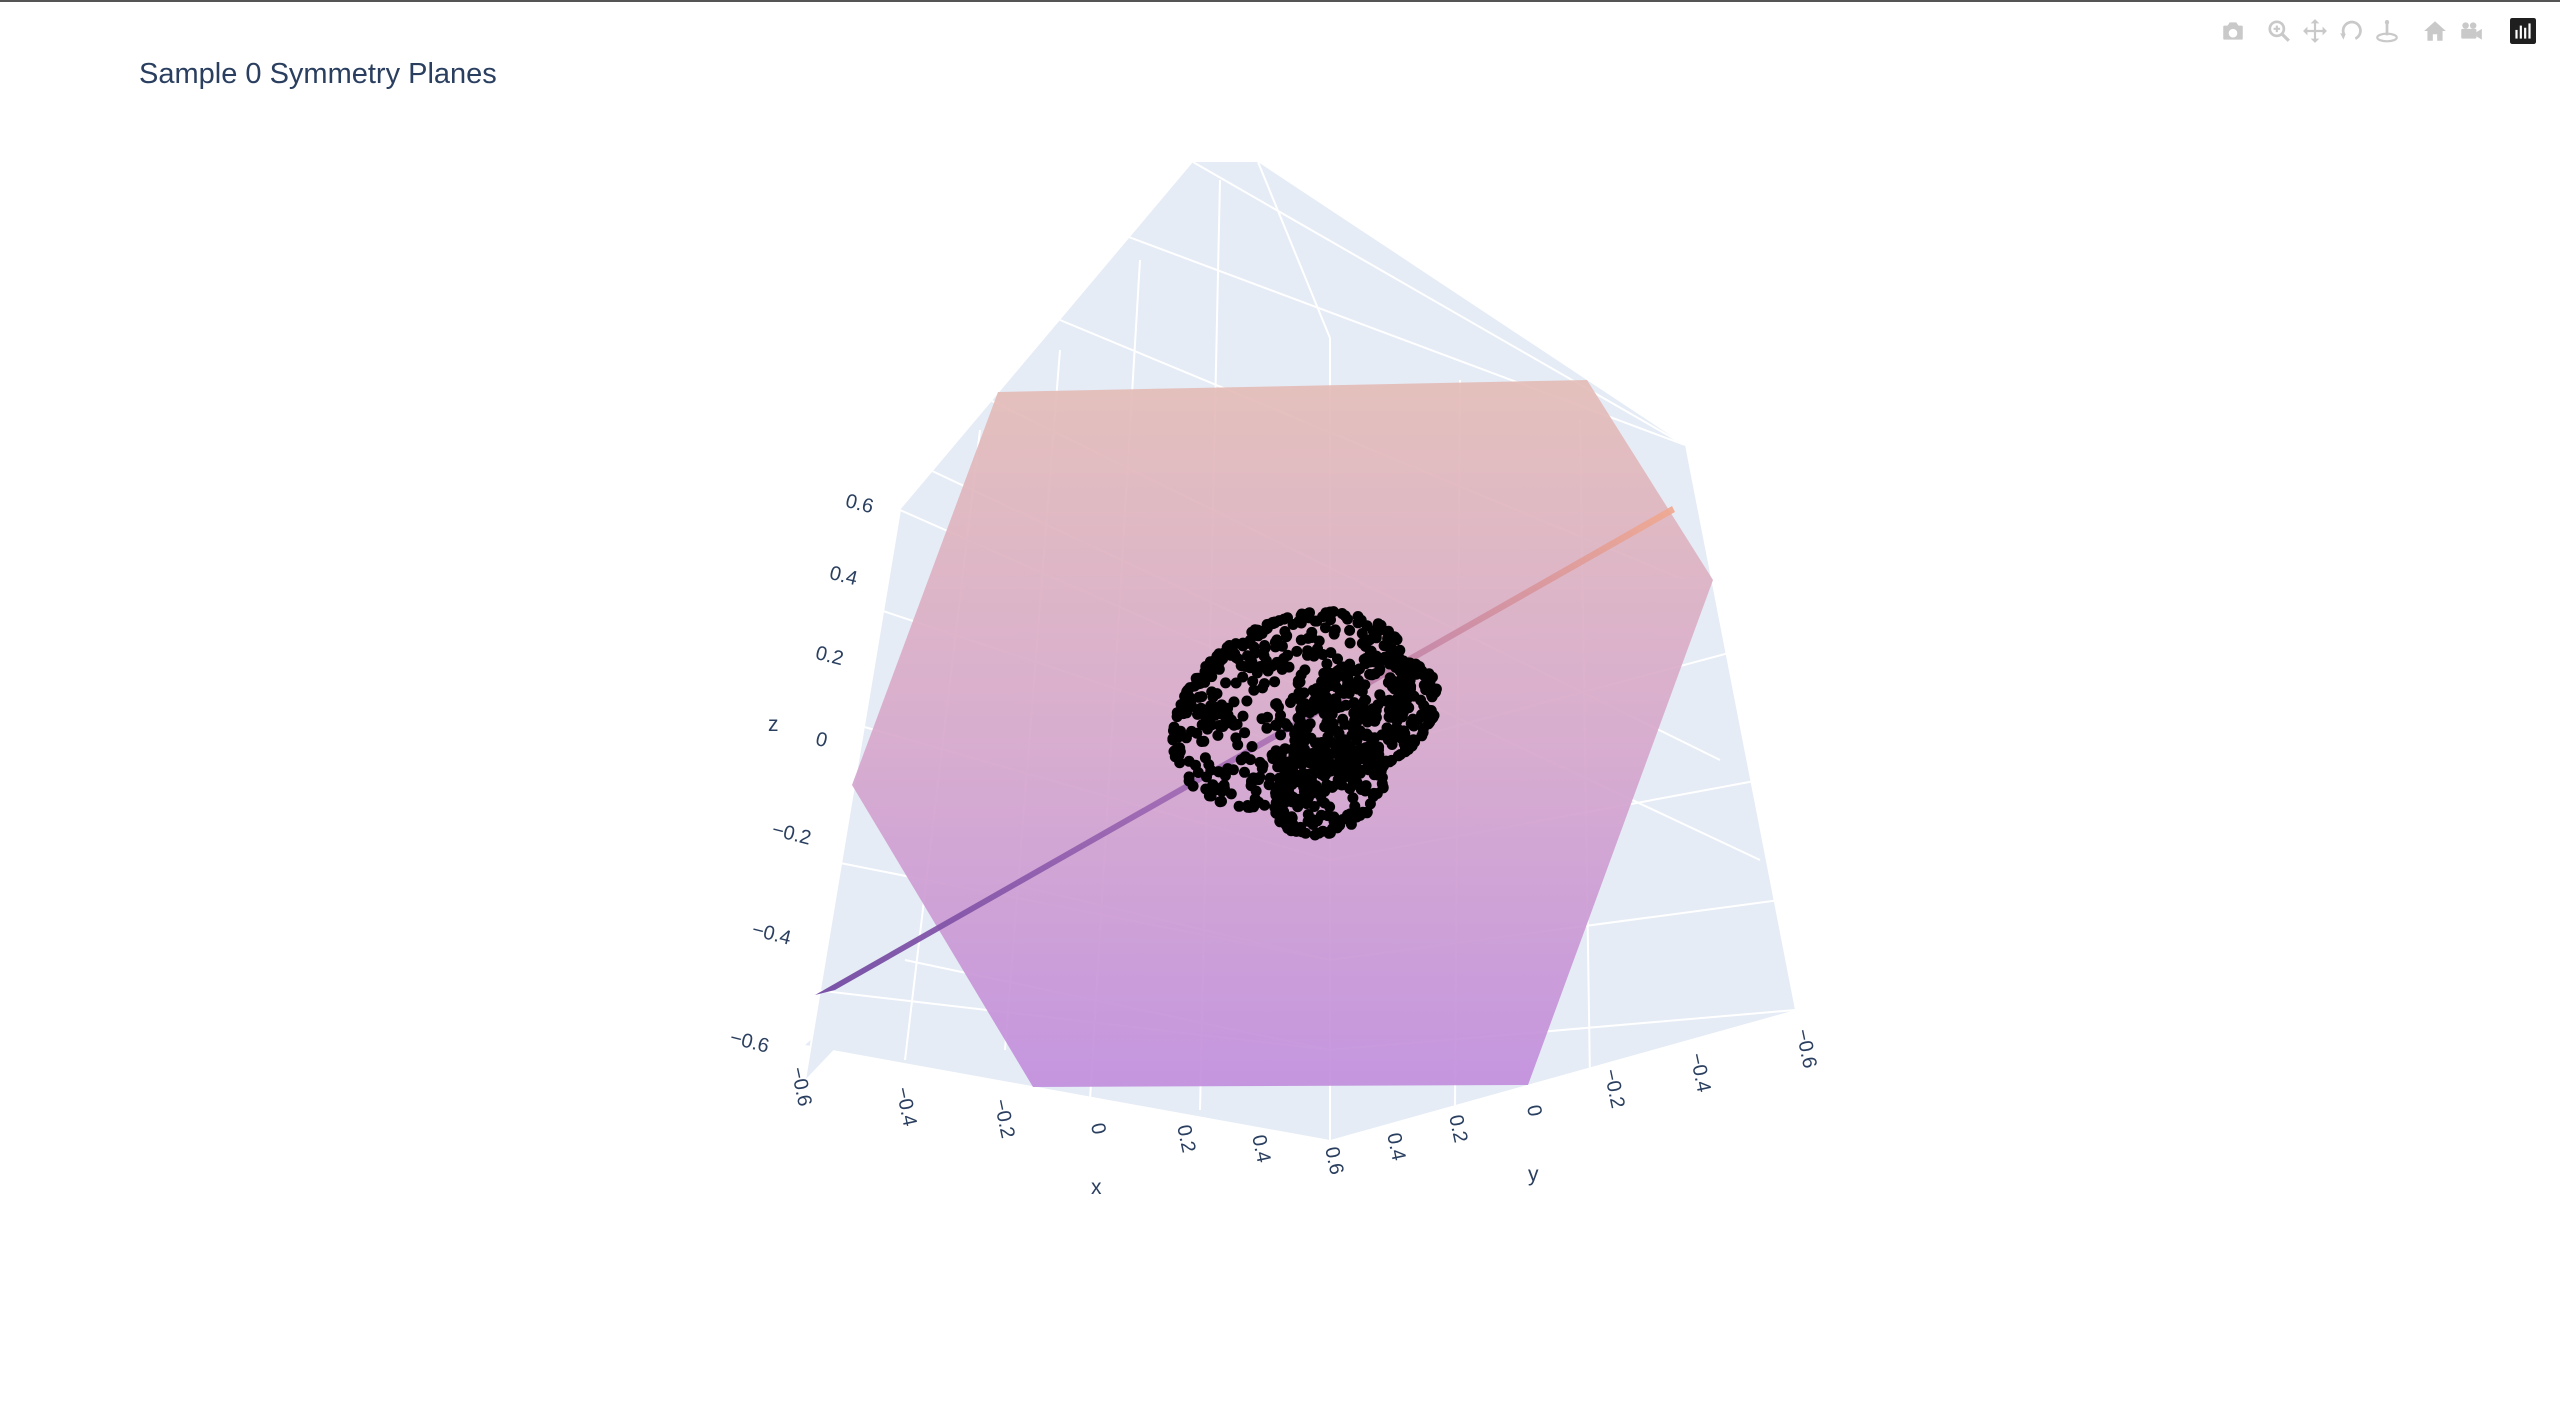 Image resolution: width=2560 pixels, height=1416 pixels. I want to click on z-tick-label: 0.6, so click(859, 504).